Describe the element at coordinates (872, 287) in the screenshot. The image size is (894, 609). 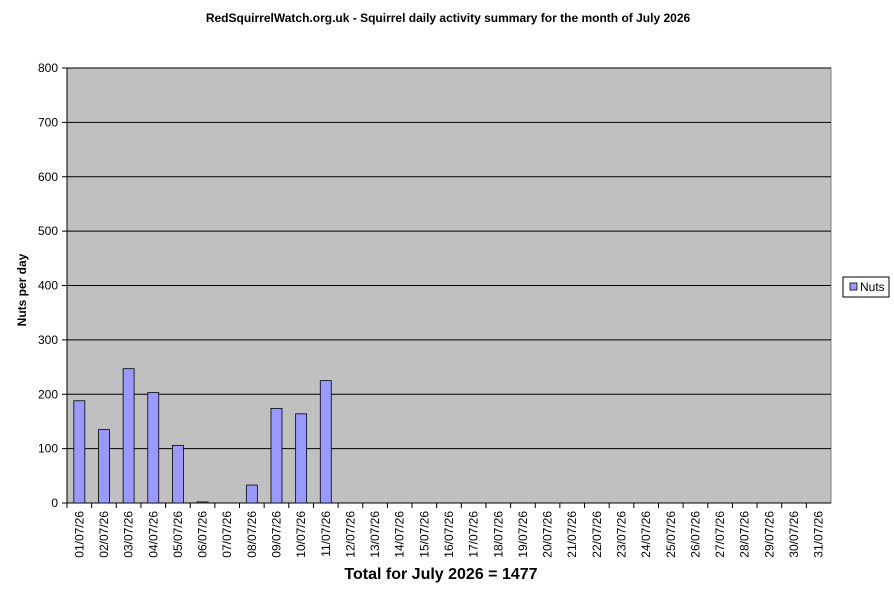
I see `legend-label: Nuts` at that location.